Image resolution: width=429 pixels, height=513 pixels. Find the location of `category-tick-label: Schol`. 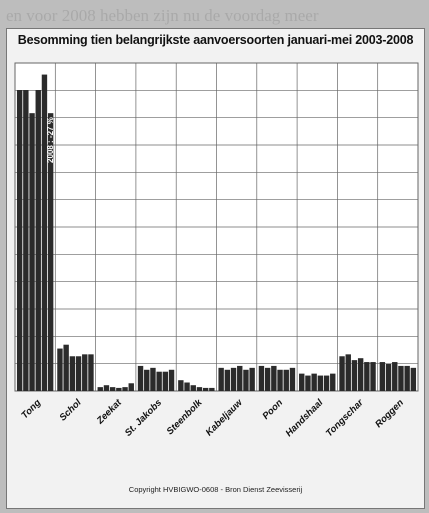

category-tick-label: Schol is located at coordinates (70, 410).